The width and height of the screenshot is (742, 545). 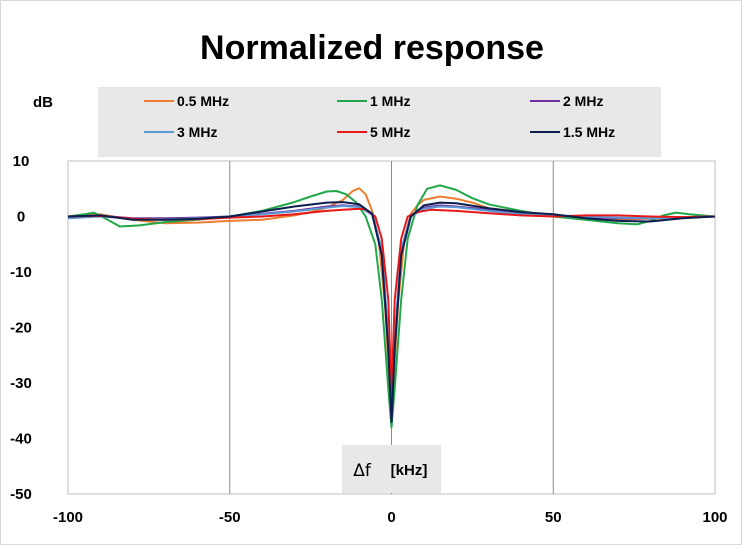 I want to click on legend-label-2: 2 MHz, so click(x=583, y=101).